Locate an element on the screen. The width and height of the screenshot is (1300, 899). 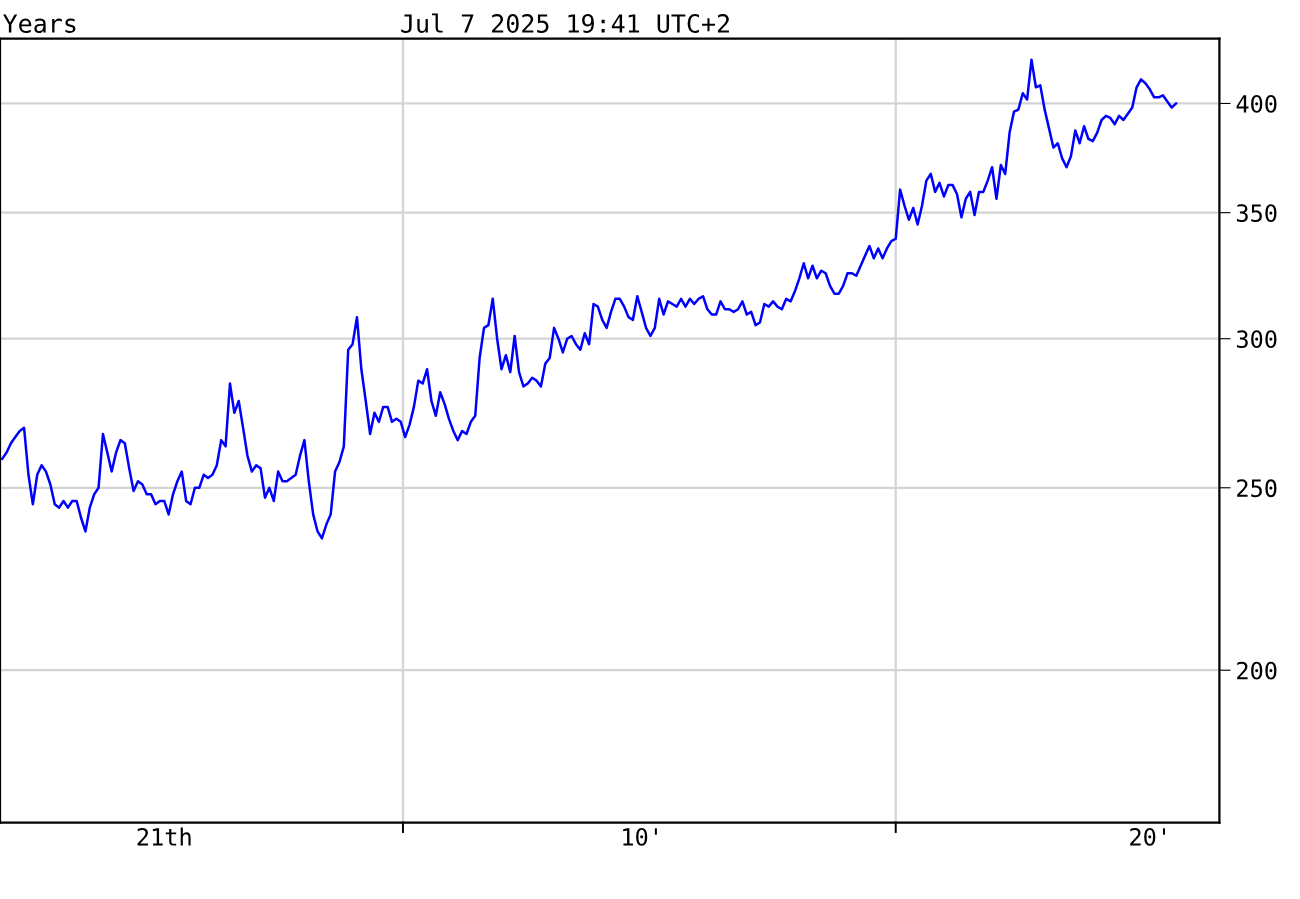
x-tick-label: 10' is located at coordinates (640, 836).